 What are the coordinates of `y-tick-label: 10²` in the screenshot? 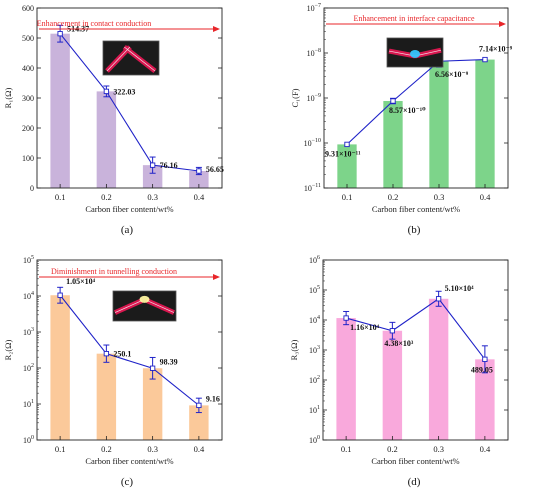 It's located at (314, 380).